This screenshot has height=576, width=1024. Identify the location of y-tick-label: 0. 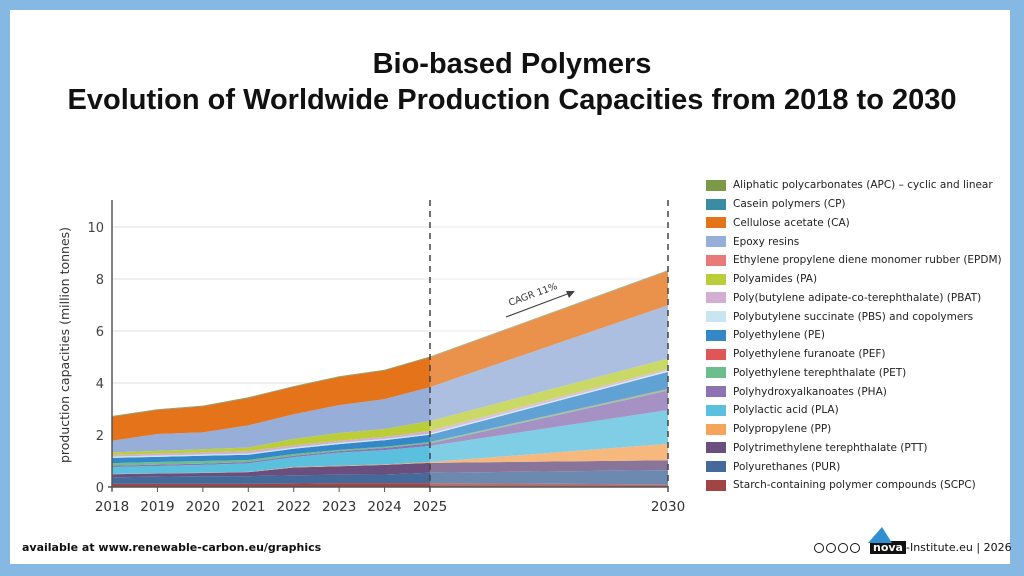
(100, 488).